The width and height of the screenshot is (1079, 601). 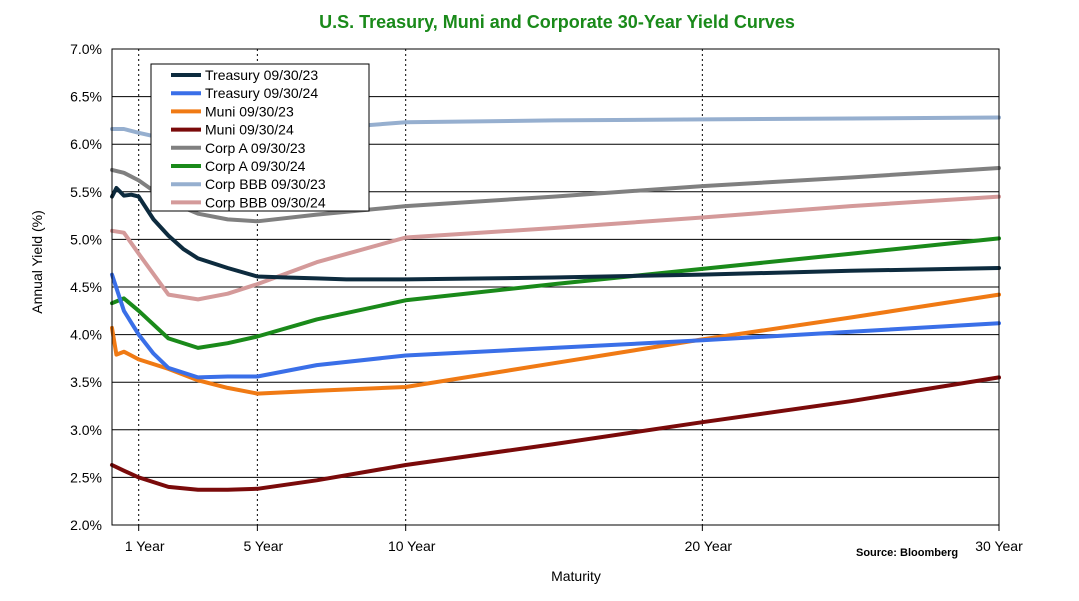 What do you see at coordinates (86, 525) in the screenshot?
I see `y-tick-label: 2.0%` at bounding box center [86, 525].